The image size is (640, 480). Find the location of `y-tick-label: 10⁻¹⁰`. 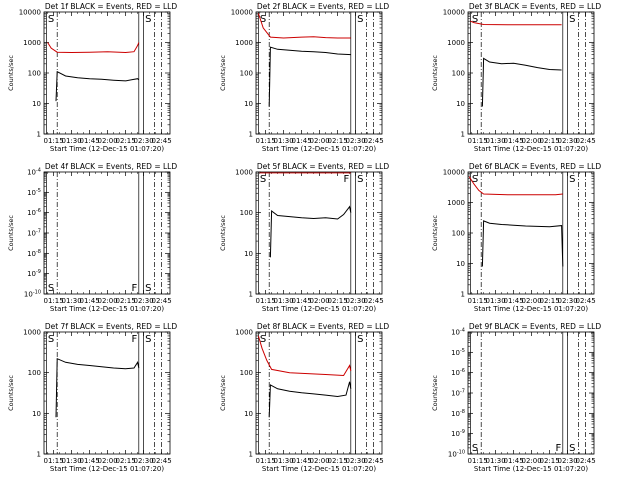

y-tick-label: 10⁻¹⁰ is located at coordinates (32, 294).